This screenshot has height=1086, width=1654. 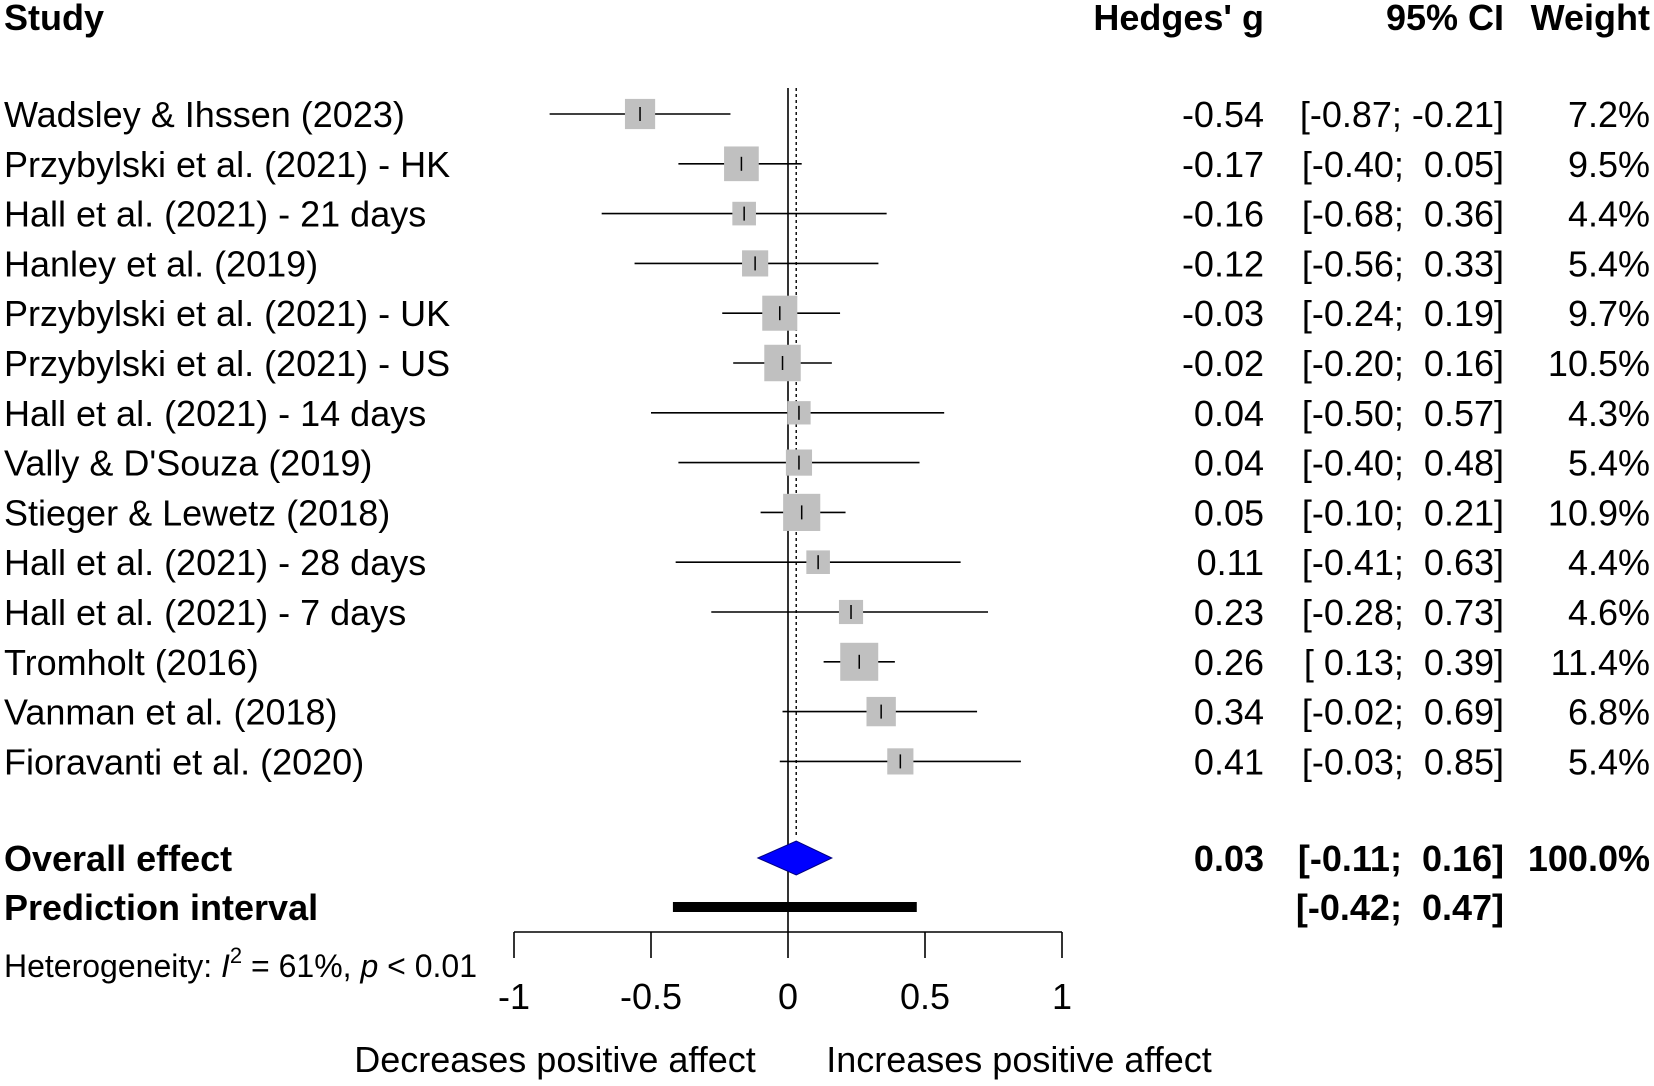 I want to click on effect-value: -0.17, so click(x=1223, y=164).